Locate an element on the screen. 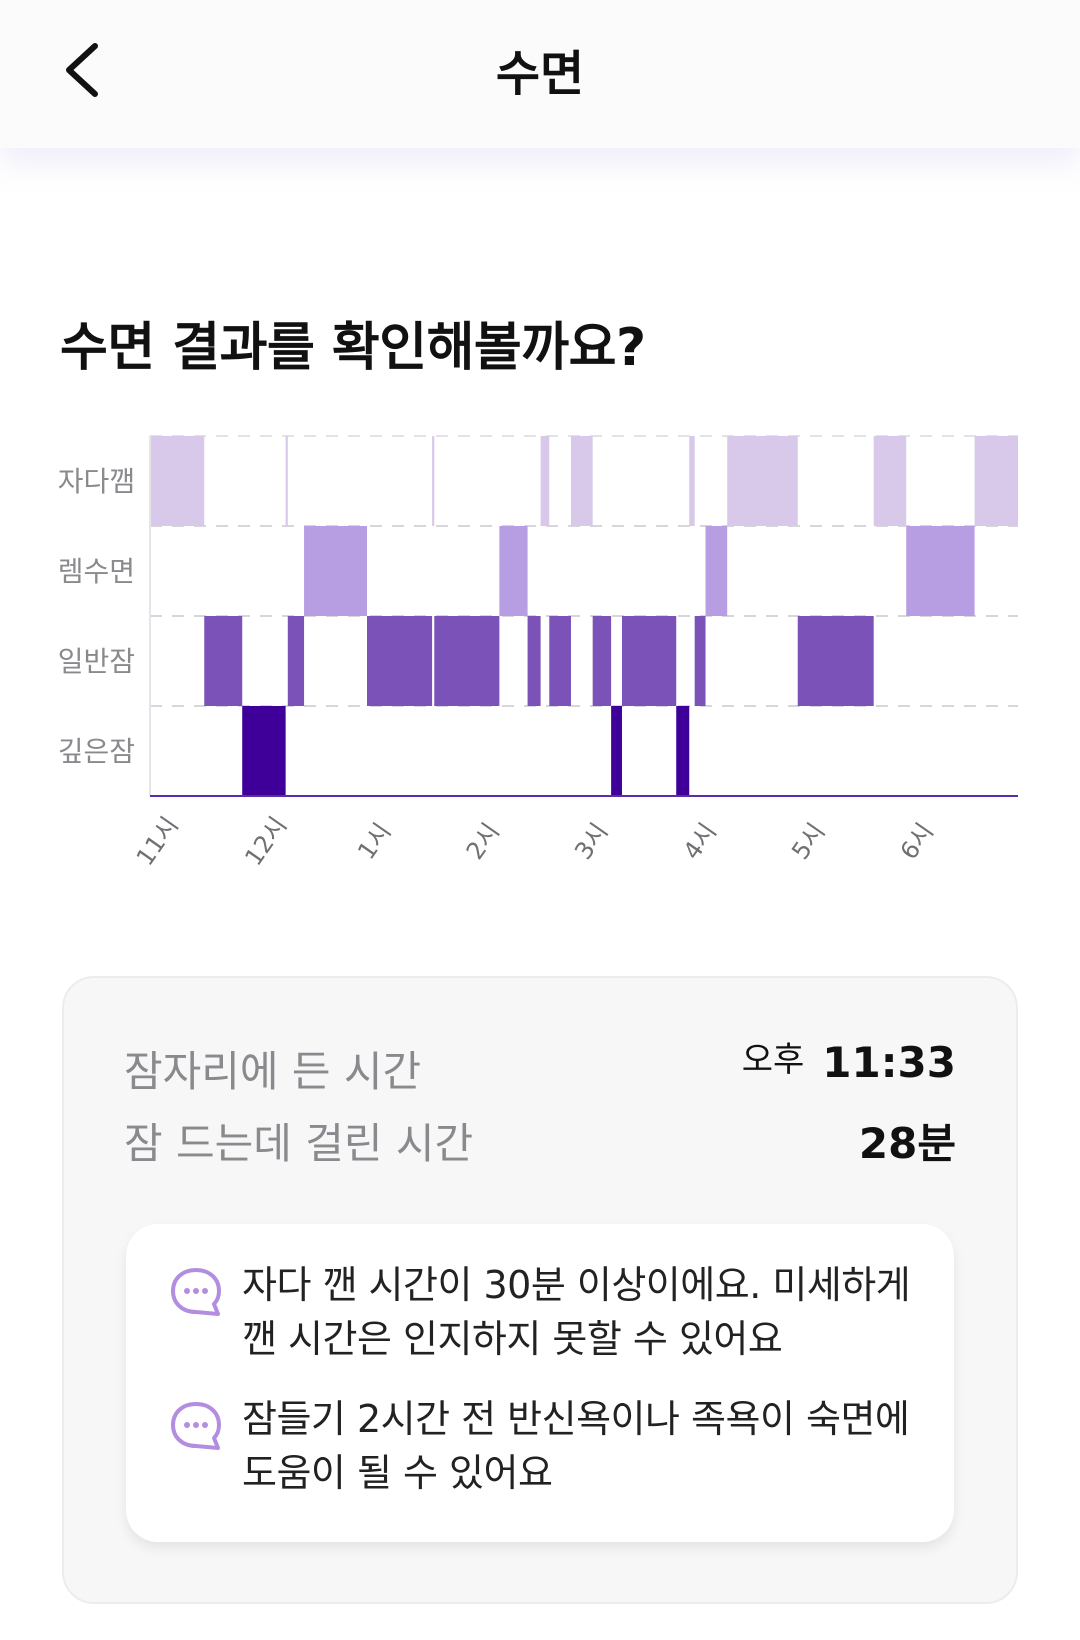 This screenshot has width=1080, height=1640. back-button is located at coordinates (85, 68).